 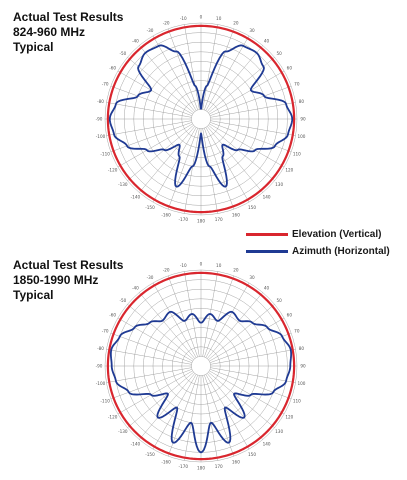 I want to click on chart-caption-top: Actual Test Results 824-960 MHz Typical, so click(x=68, y=32).